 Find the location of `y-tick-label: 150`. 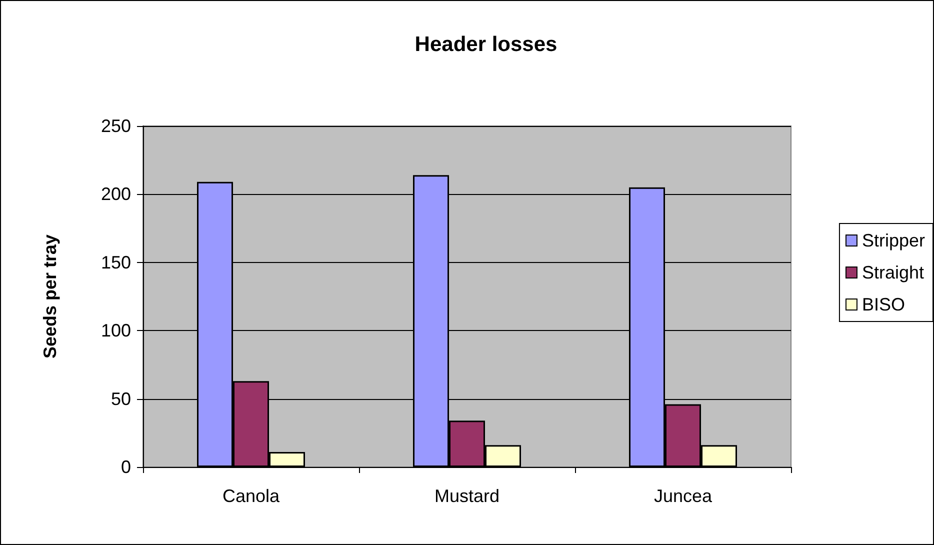

y-tick-label: 150 is located at coordinates (115, 262).